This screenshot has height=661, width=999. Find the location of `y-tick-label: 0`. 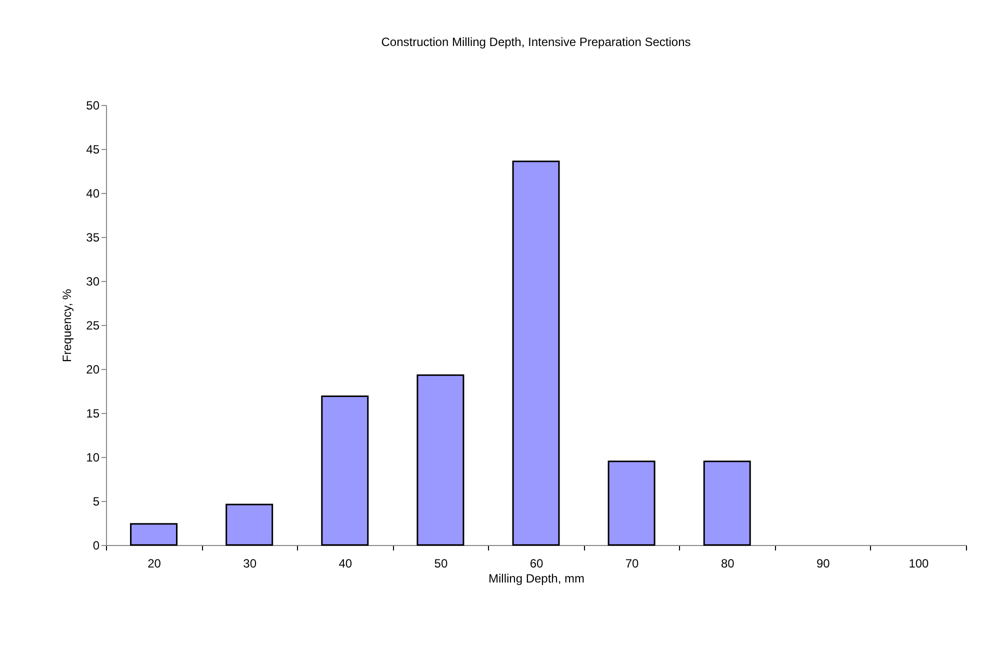

y-tick-label: 0 is located at coordinates (96, 545).